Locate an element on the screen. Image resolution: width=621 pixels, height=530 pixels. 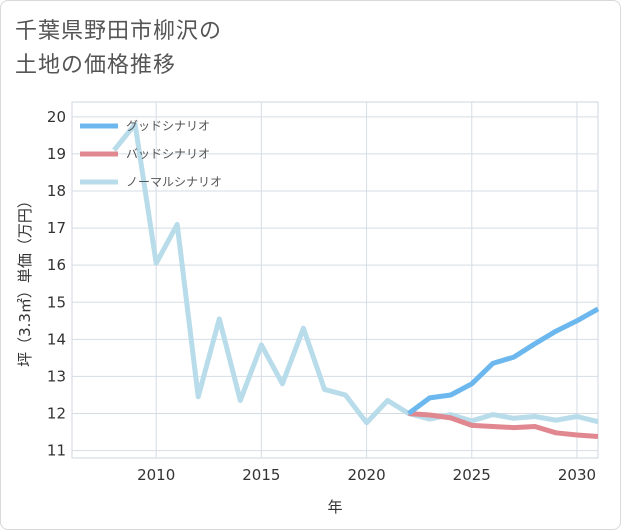
y-tick-label: 11 is located at coordinates (56, 451).